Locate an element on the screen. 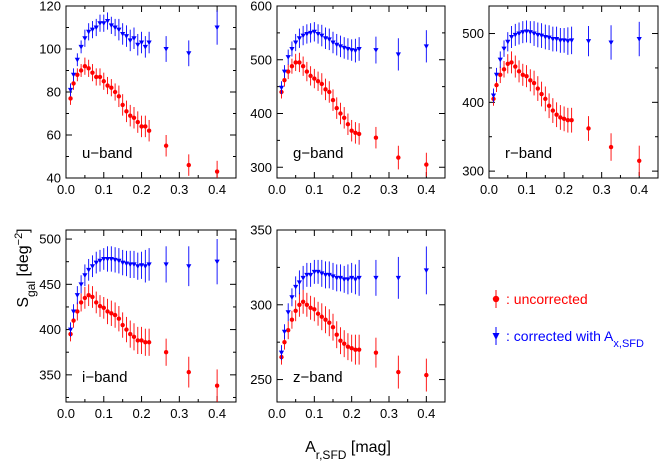  panel-z-band: 0.0 0.1 0.2 0.3 0.4 250 300 350 z−band is located at coordinates (348, 322).